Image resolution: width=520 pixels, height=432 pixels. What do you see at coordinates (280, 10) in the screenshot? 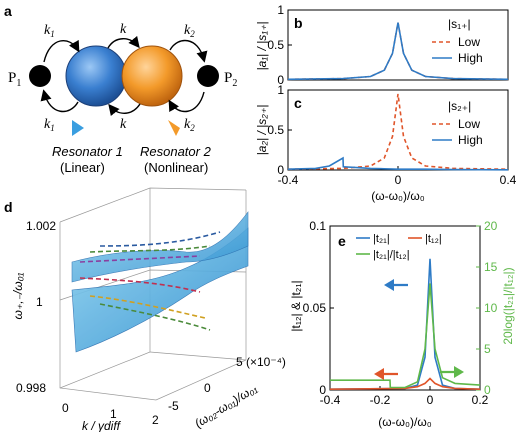
I see `b-ticks-ylabel-2: 1` at bounding box center [280, 10].